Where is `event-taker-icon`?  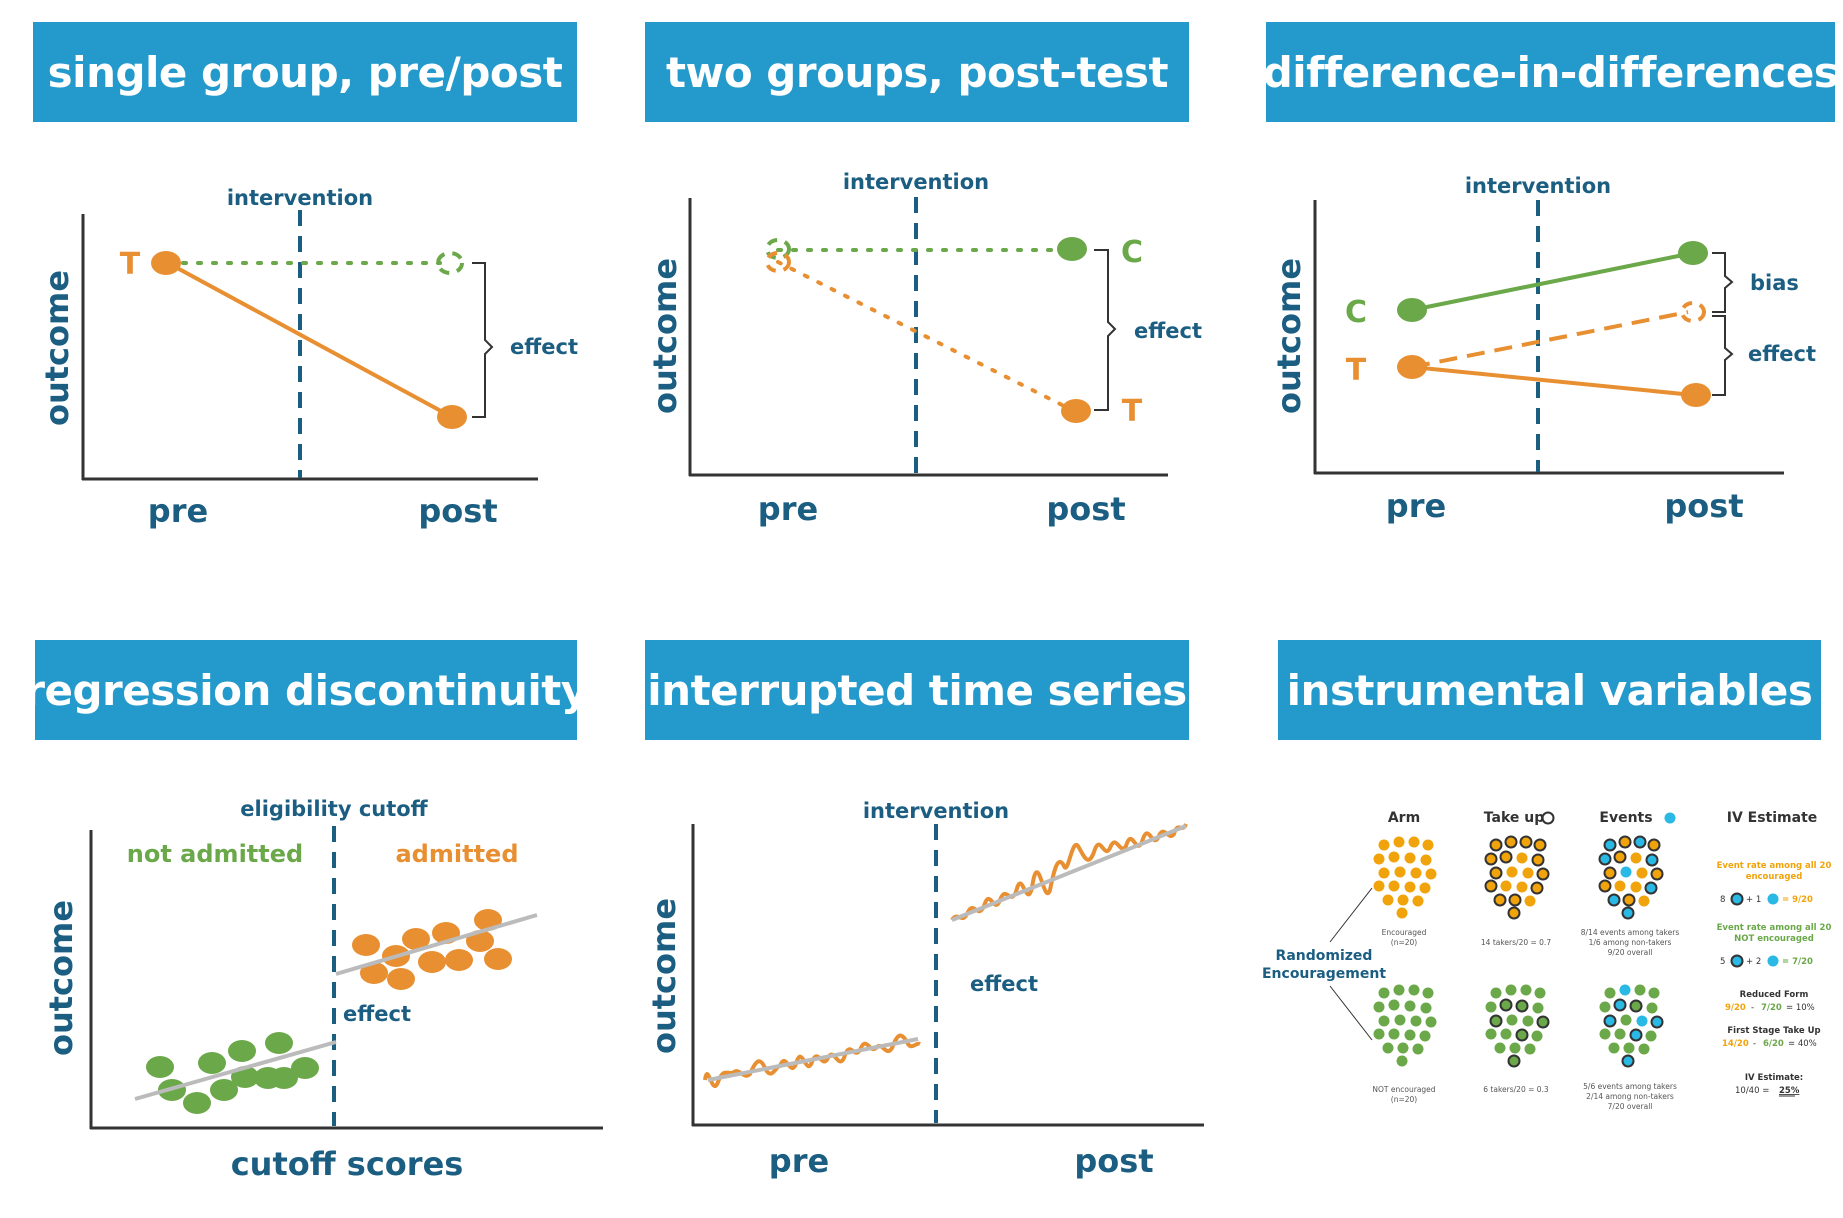
event-taker-icon is located at coordinates (1737, 899).